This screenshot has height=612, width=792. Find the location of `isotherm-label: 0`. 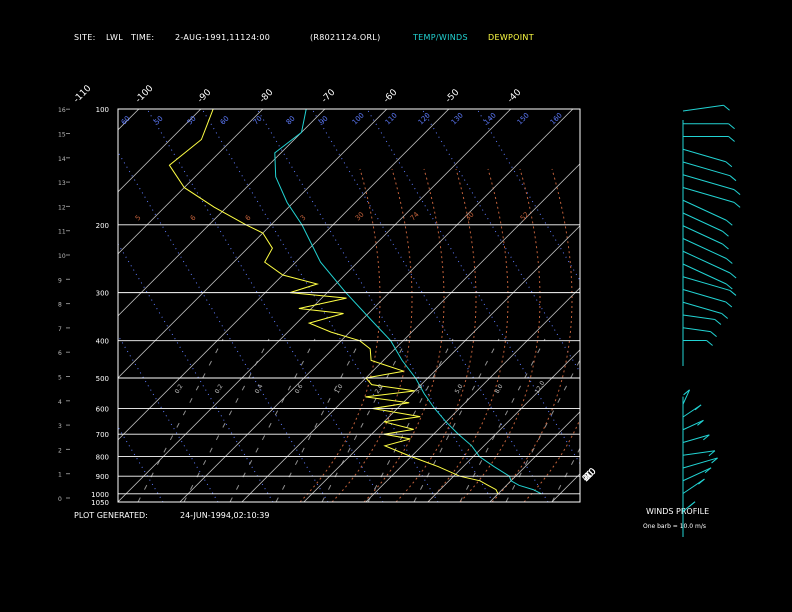

isotherm-label: 0 is located at coordinates (586, 478).